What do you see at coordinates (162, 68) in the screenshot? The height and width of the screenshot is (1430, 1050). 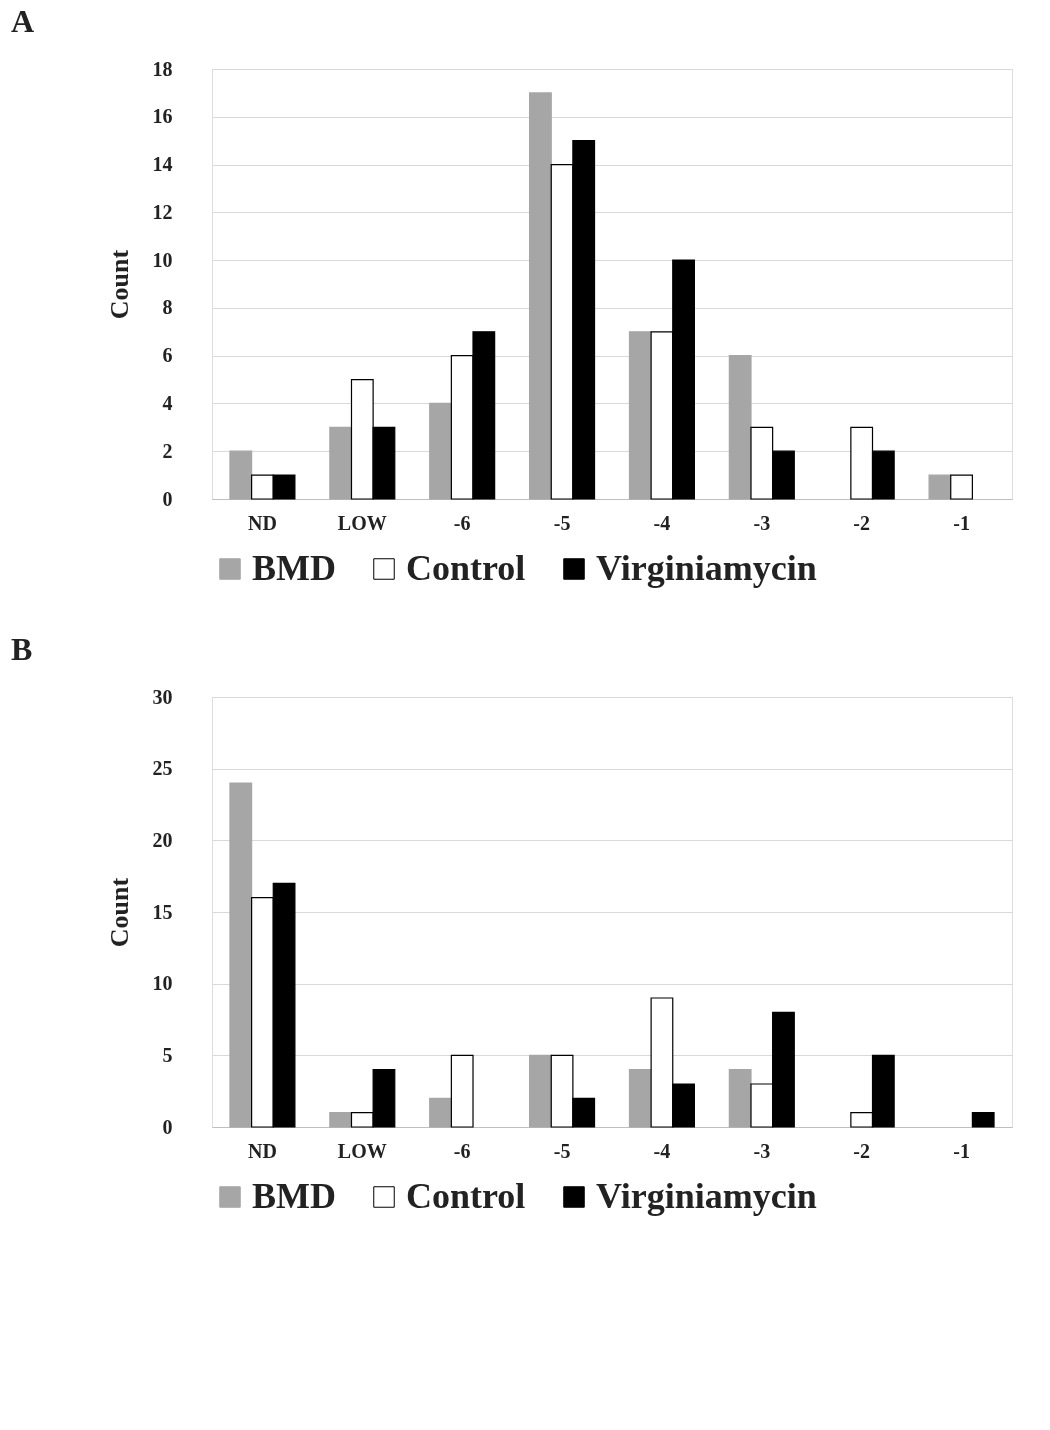 I see `y-tick-label: 18` at bounding box center [162, 68].